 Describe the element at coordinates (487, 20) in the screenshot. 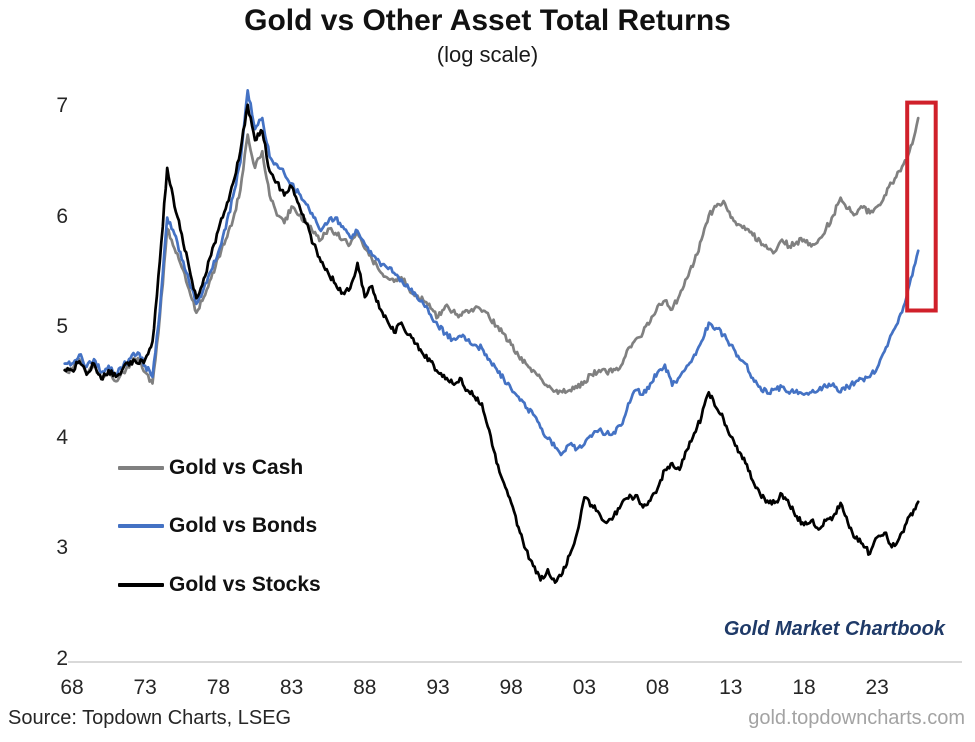

I see `chart-title: Gold vs Other Asset Total Returns` at that location.